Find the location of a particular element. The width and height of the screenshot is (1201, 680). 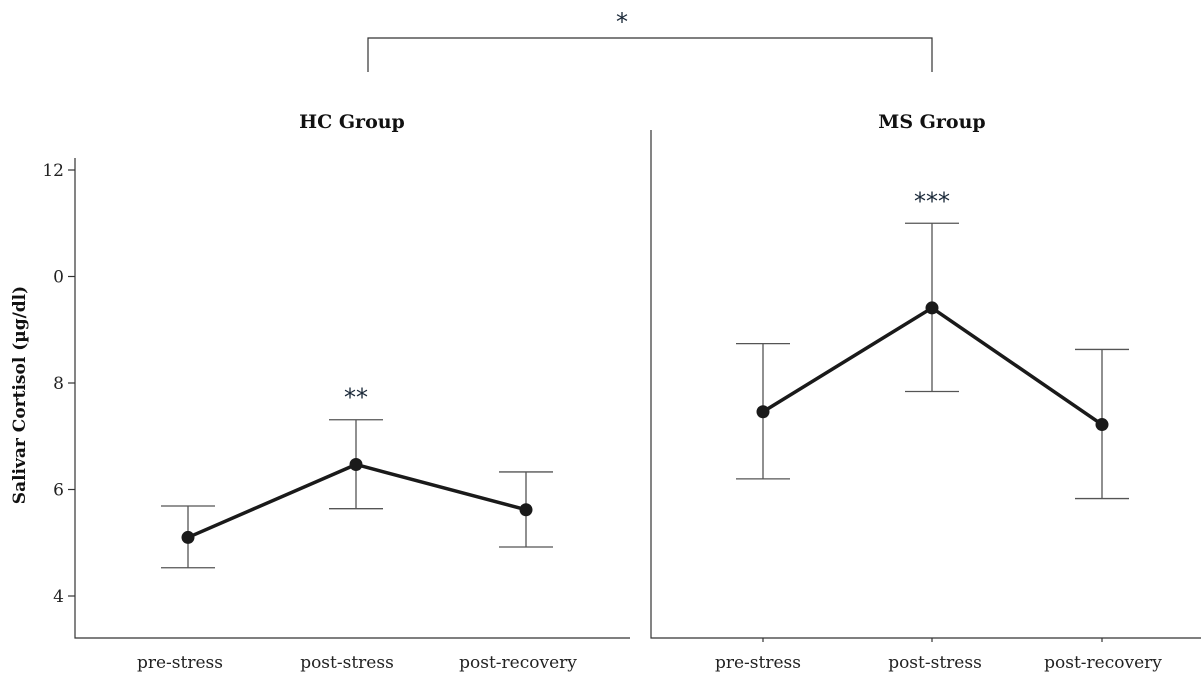

significance-label: *** is located at coordinates (932, 201).